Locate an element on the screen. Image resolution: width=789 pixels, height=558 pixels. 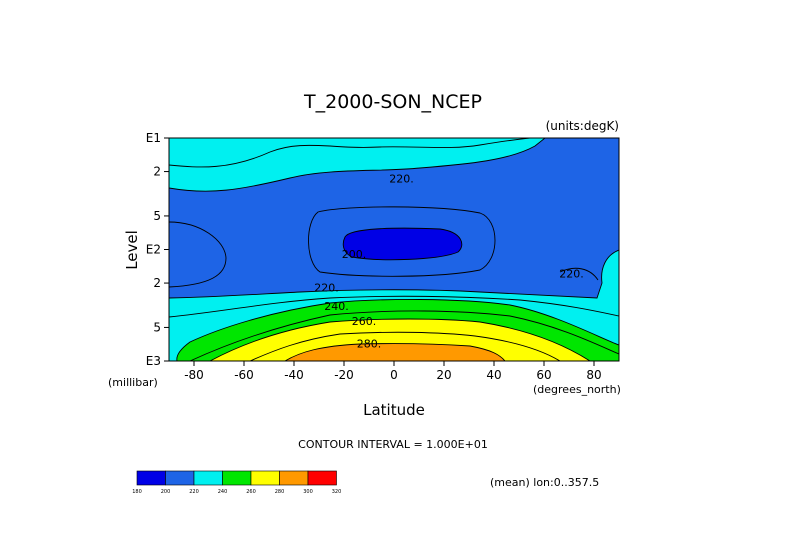
contour-line-220-upper is located at coordinates (357, 165).